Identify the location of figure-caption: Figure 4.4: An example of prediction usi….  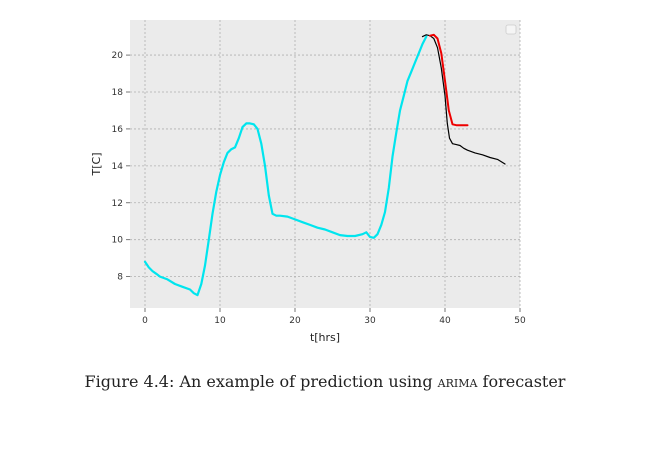
(325, 381).